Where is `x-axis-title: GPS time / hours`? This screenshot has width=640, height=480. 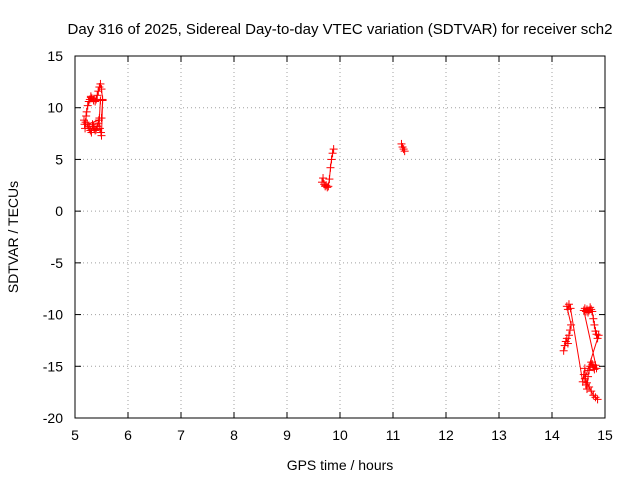 x-axis-title: GPS time / hours is located at coordinates (340, 465).